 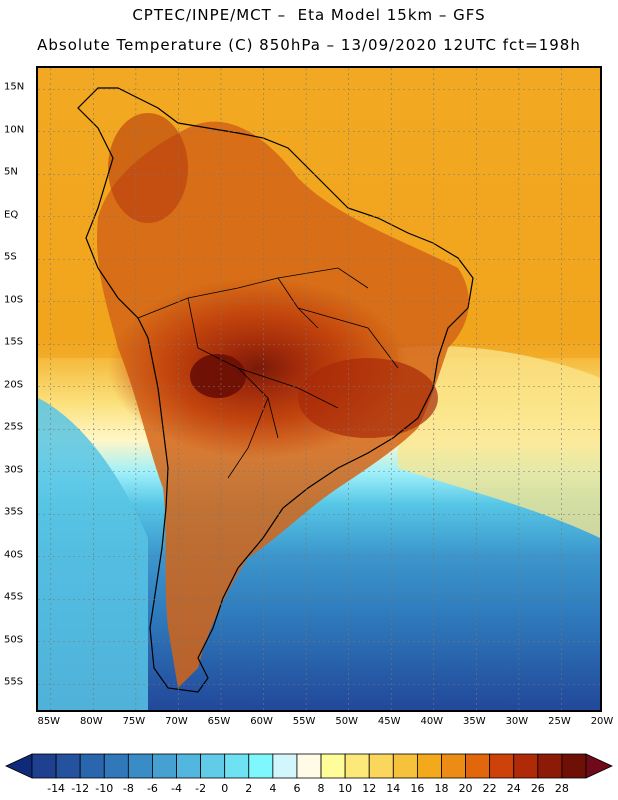 I want to click on lon-tick-label: 45W, so click(x=389, y=721).